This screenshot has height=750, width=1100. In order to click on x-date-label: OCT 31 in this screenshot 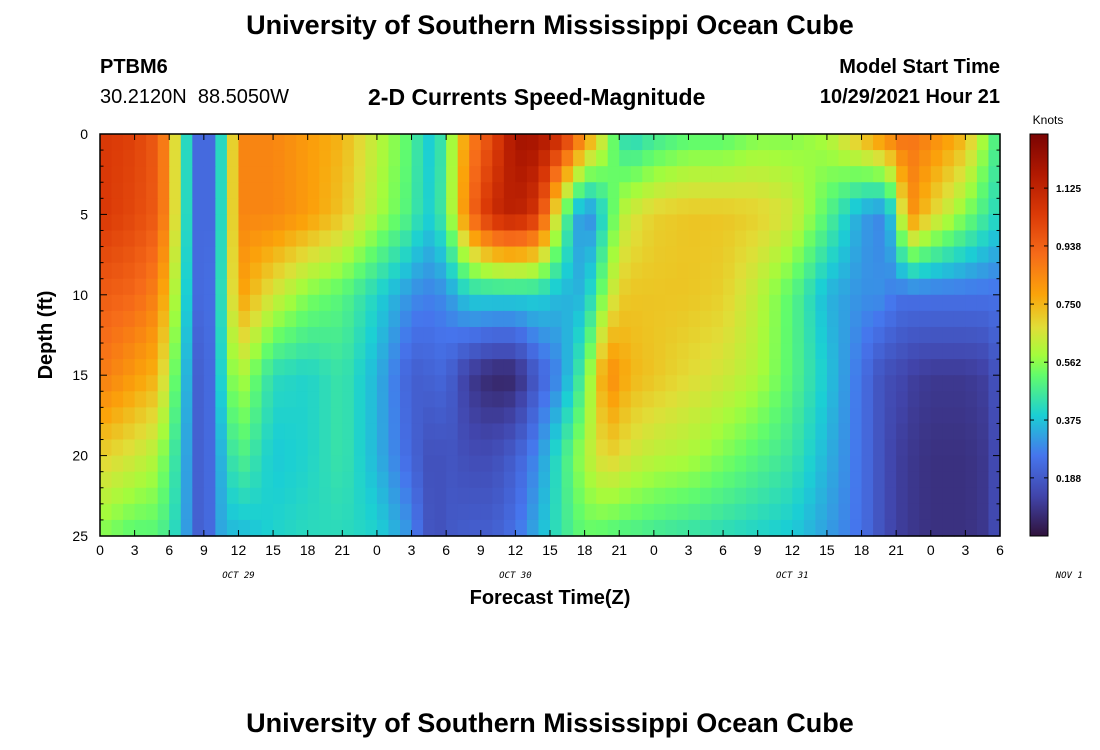, I will do `click(792, 576)`.